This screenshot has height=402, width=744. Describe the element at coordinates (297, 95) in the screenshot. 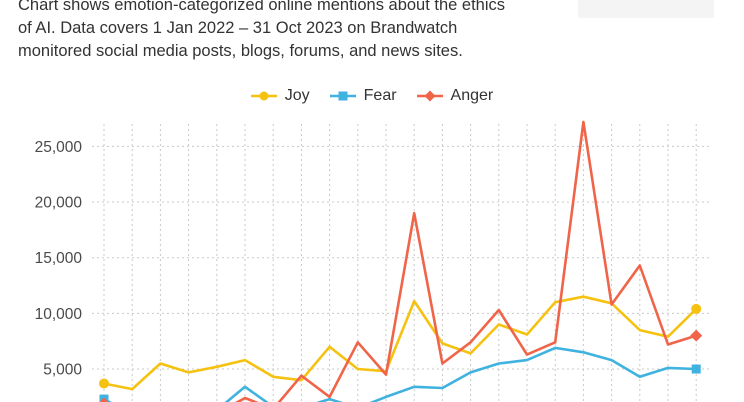

I see `legend-label-joy: Joy` at that location.